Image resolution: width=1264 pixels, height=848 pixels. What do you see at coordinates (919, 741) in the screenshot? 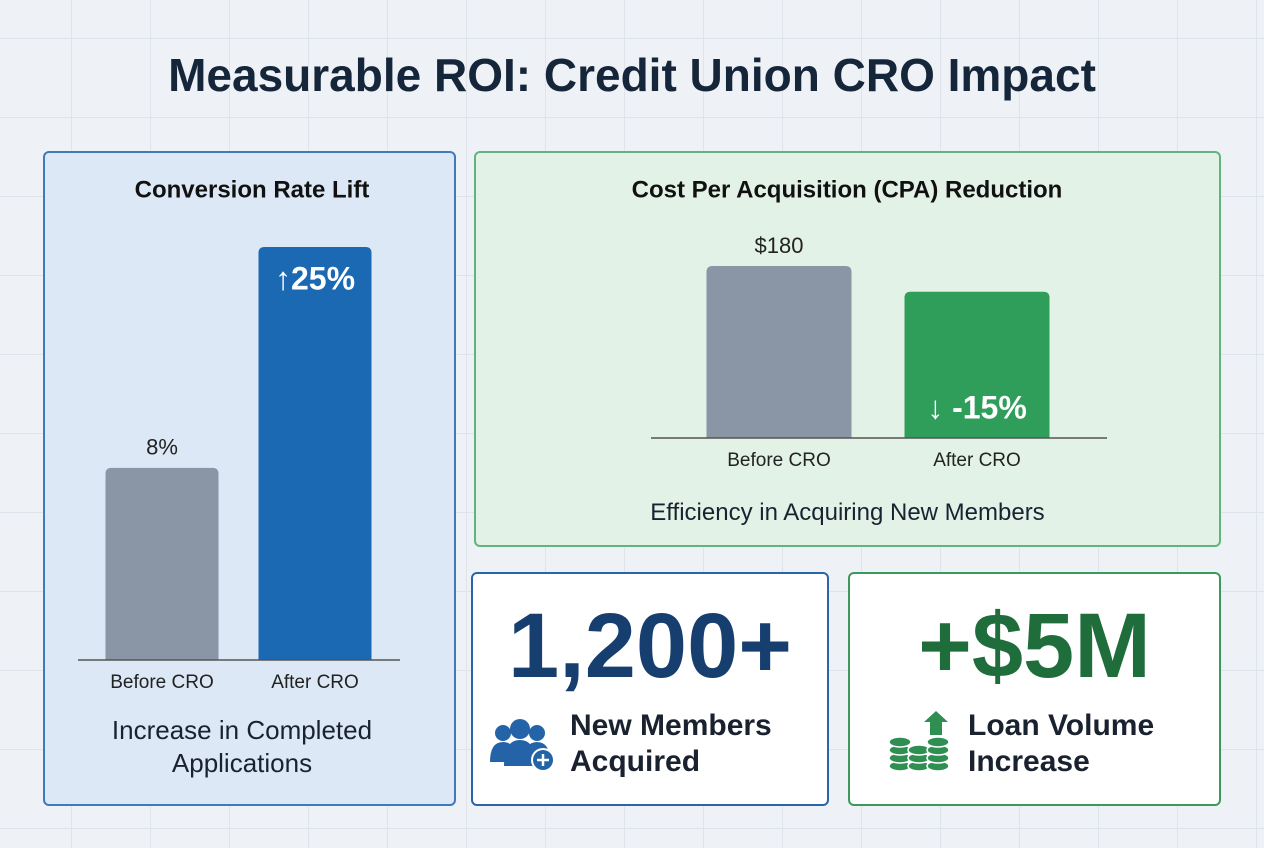
I see `coins-icon` at bounding box center [919, 741].